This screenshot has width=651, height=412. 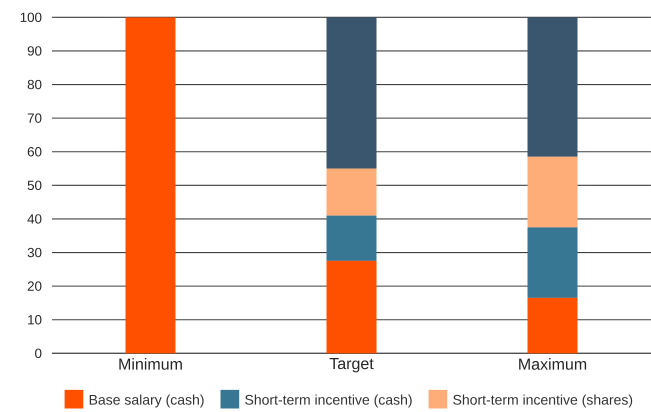 What do you see at coordinates (35, 51) in the screenshot?
I see `y-tick-label: 90` at bounding box center [35, 51].